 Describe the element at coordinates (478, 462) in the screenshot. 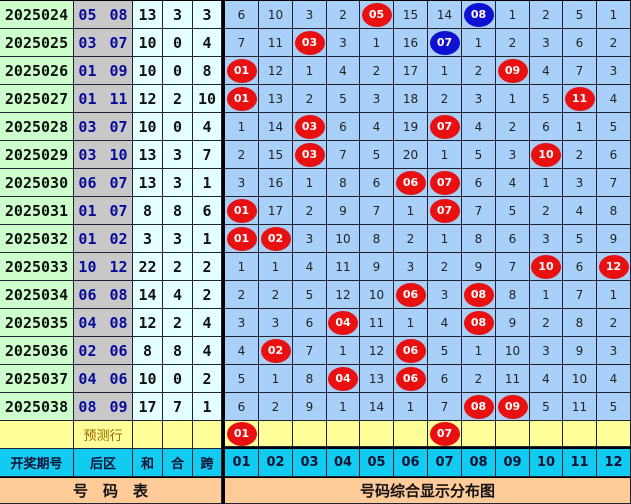

I see `header-number-text: 08` at that location.